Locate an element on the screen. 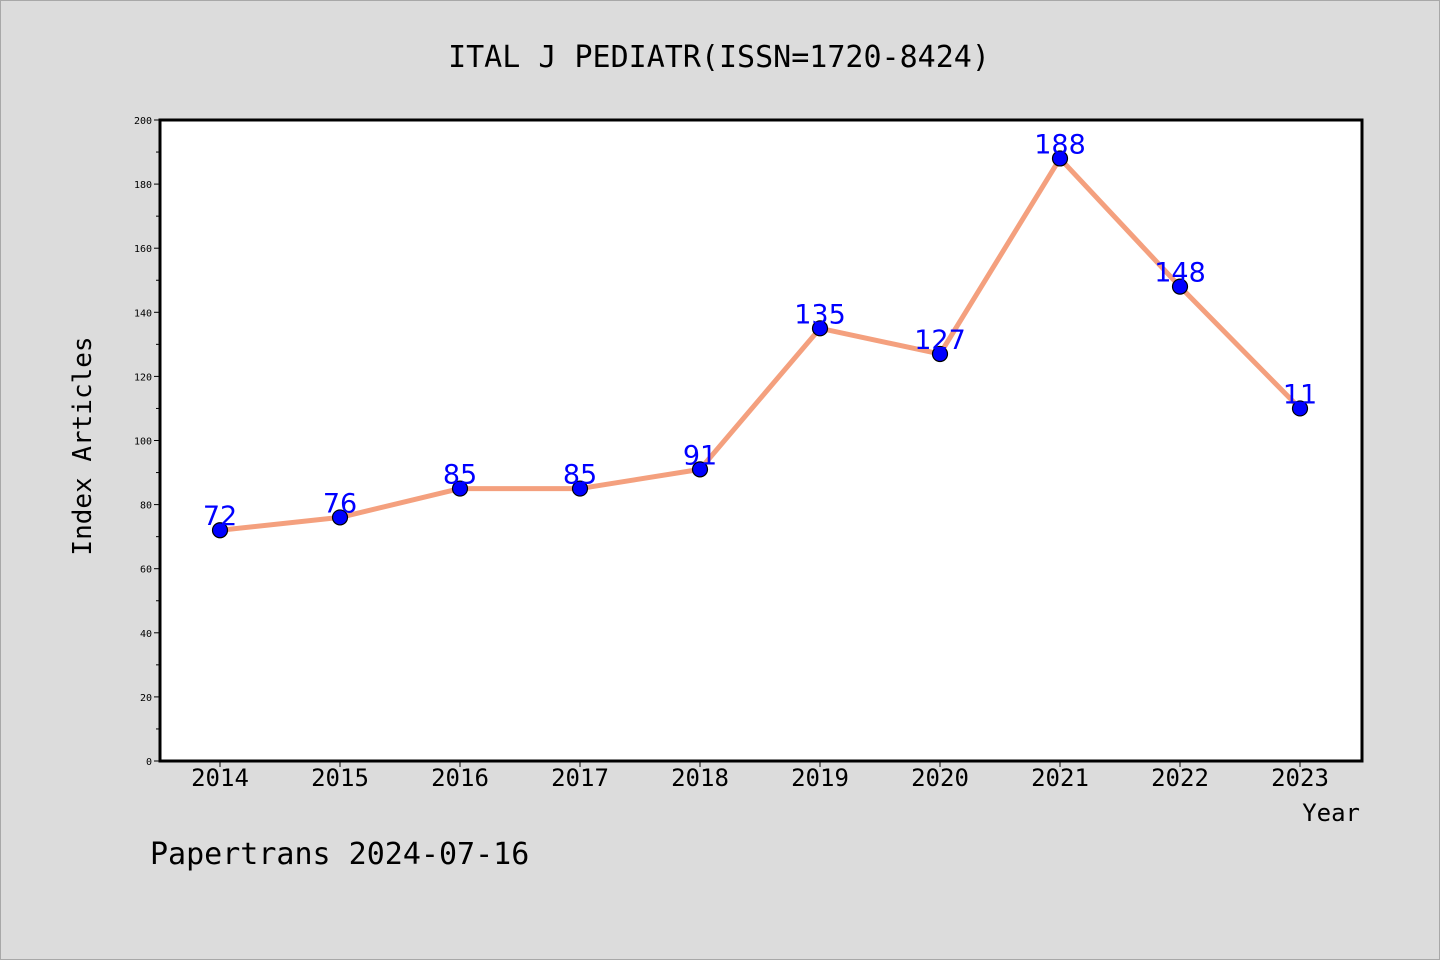 The image size is (1440, 960). data-label: 11 is located at coordinates (1300, 394).